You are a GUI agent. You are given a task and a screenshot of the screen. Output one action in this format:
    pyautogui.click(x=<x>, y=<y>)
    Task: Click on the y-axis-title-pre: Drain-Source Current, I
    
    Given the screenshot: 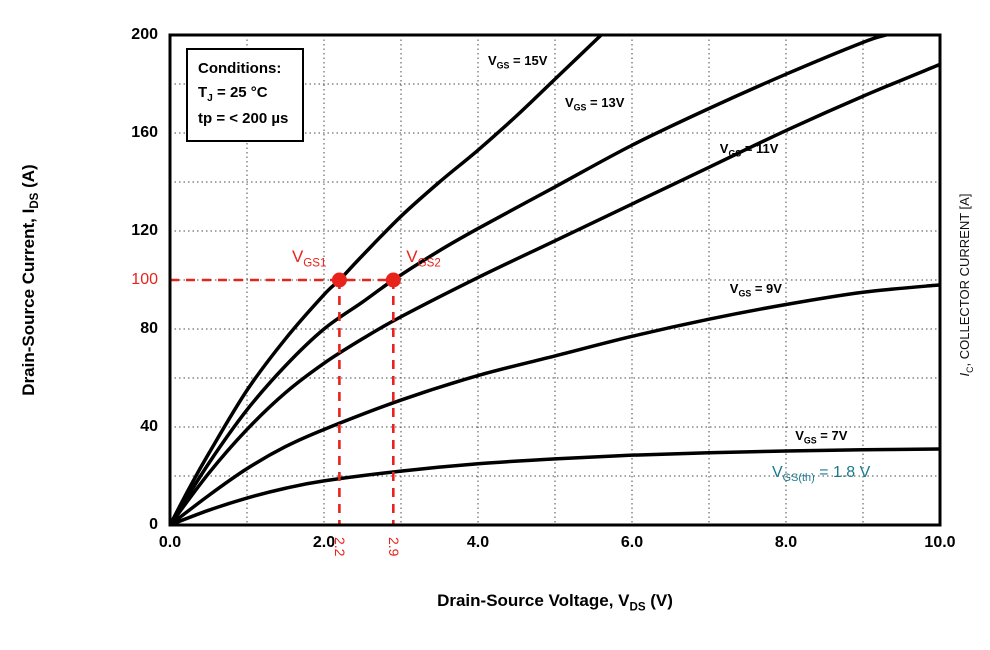 What is the action you would take?
    pyautogui.click(x=28, y=302)
    